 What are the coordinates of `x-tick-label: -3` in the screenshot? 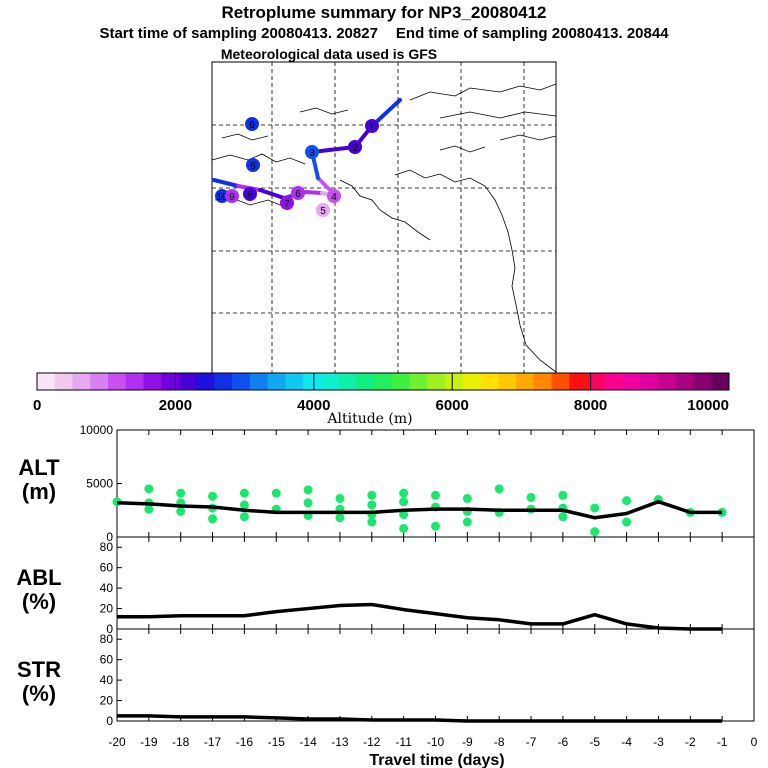 It's located at (658, 742).